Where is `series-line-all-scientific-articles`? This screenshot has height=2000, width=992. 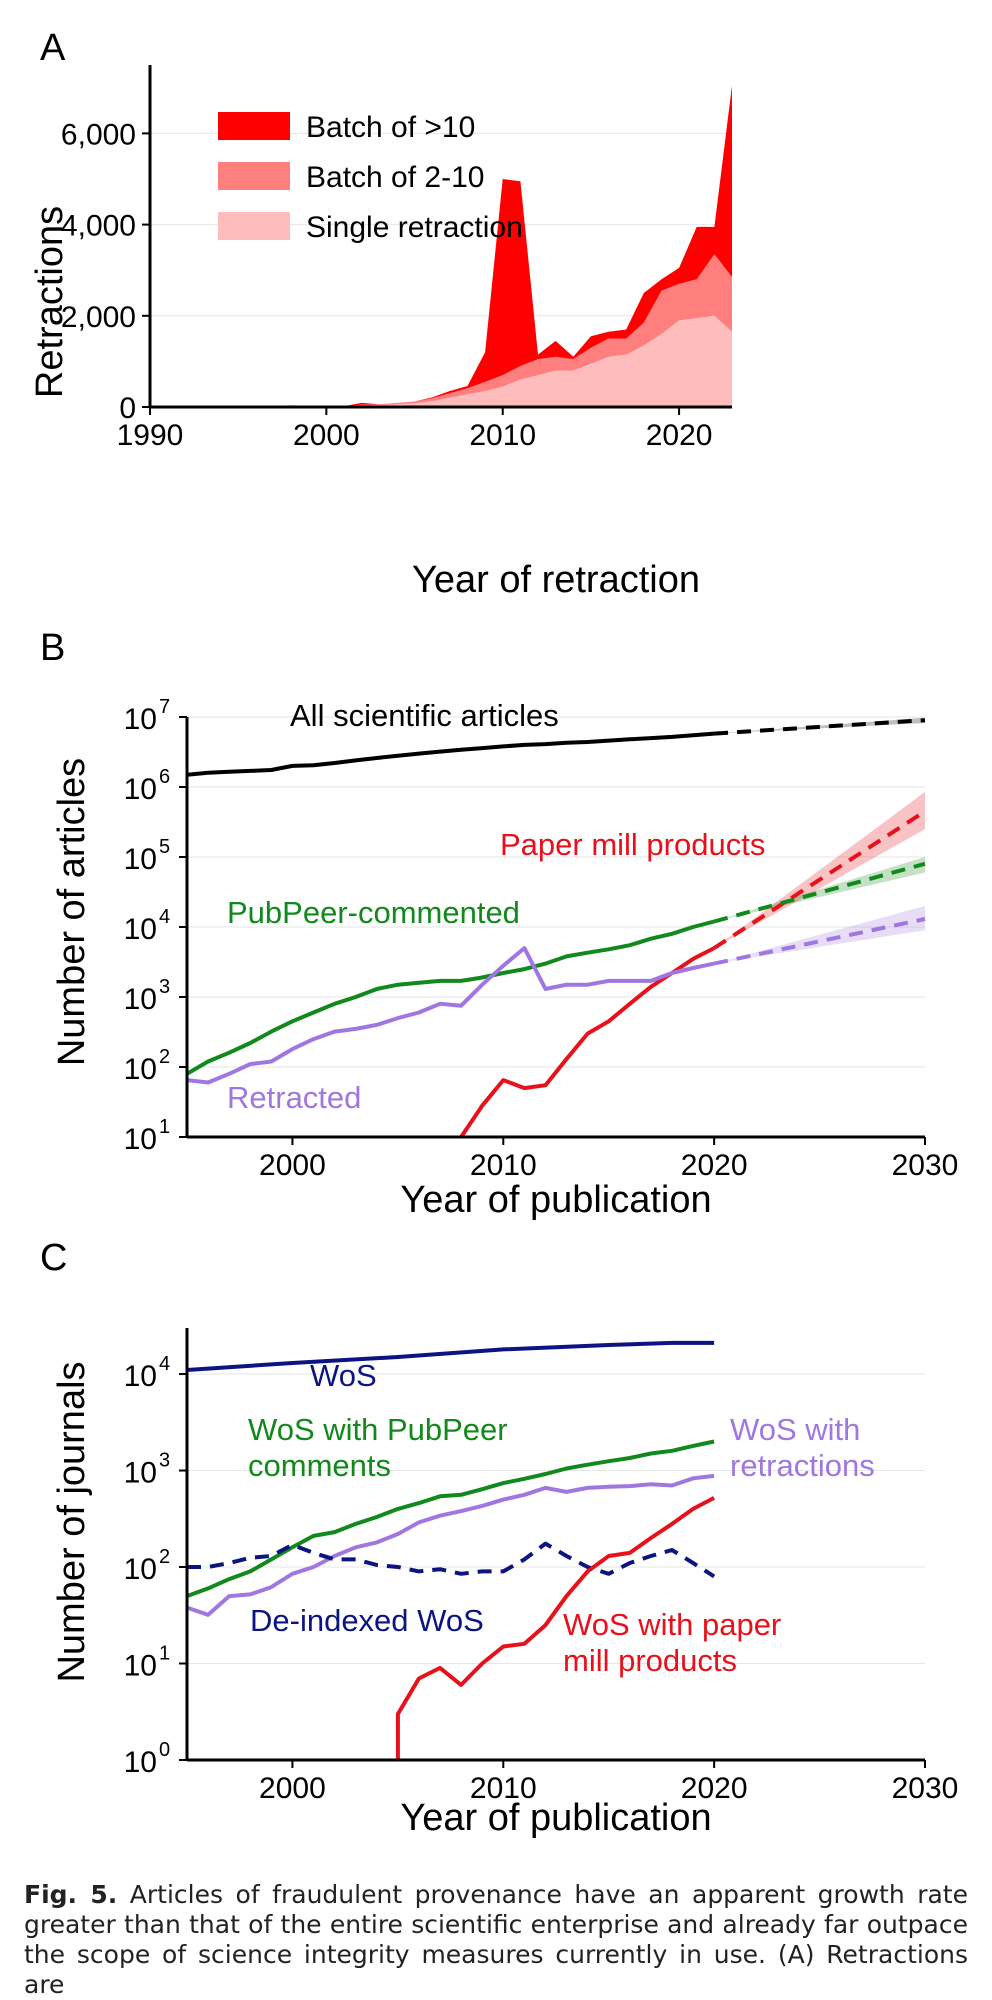 series-line-all-scientific-articles is located at coordinates (451, 754).